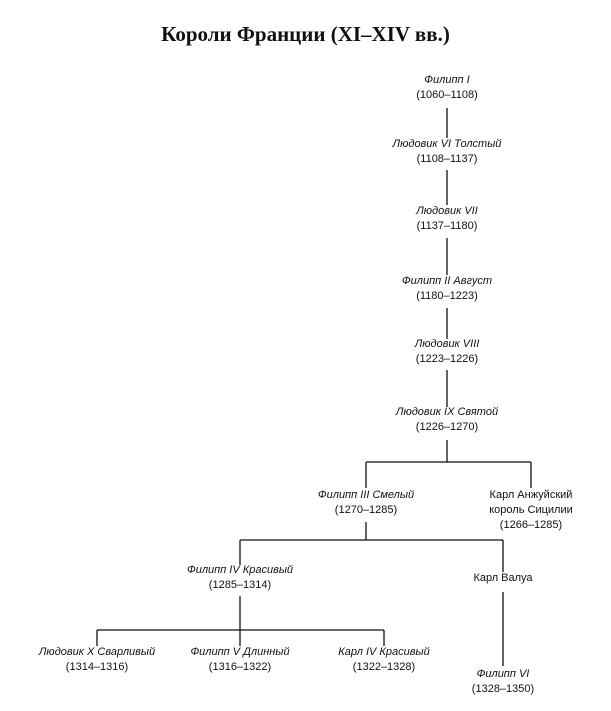 Image resolution: width=611 pixels, height=711 pixels. What do you see at coordinates (366, 503) in the screenshot?
I see `tree-node: Филипп III Смелый (1270–1285)` at bounding box center [366, 503].